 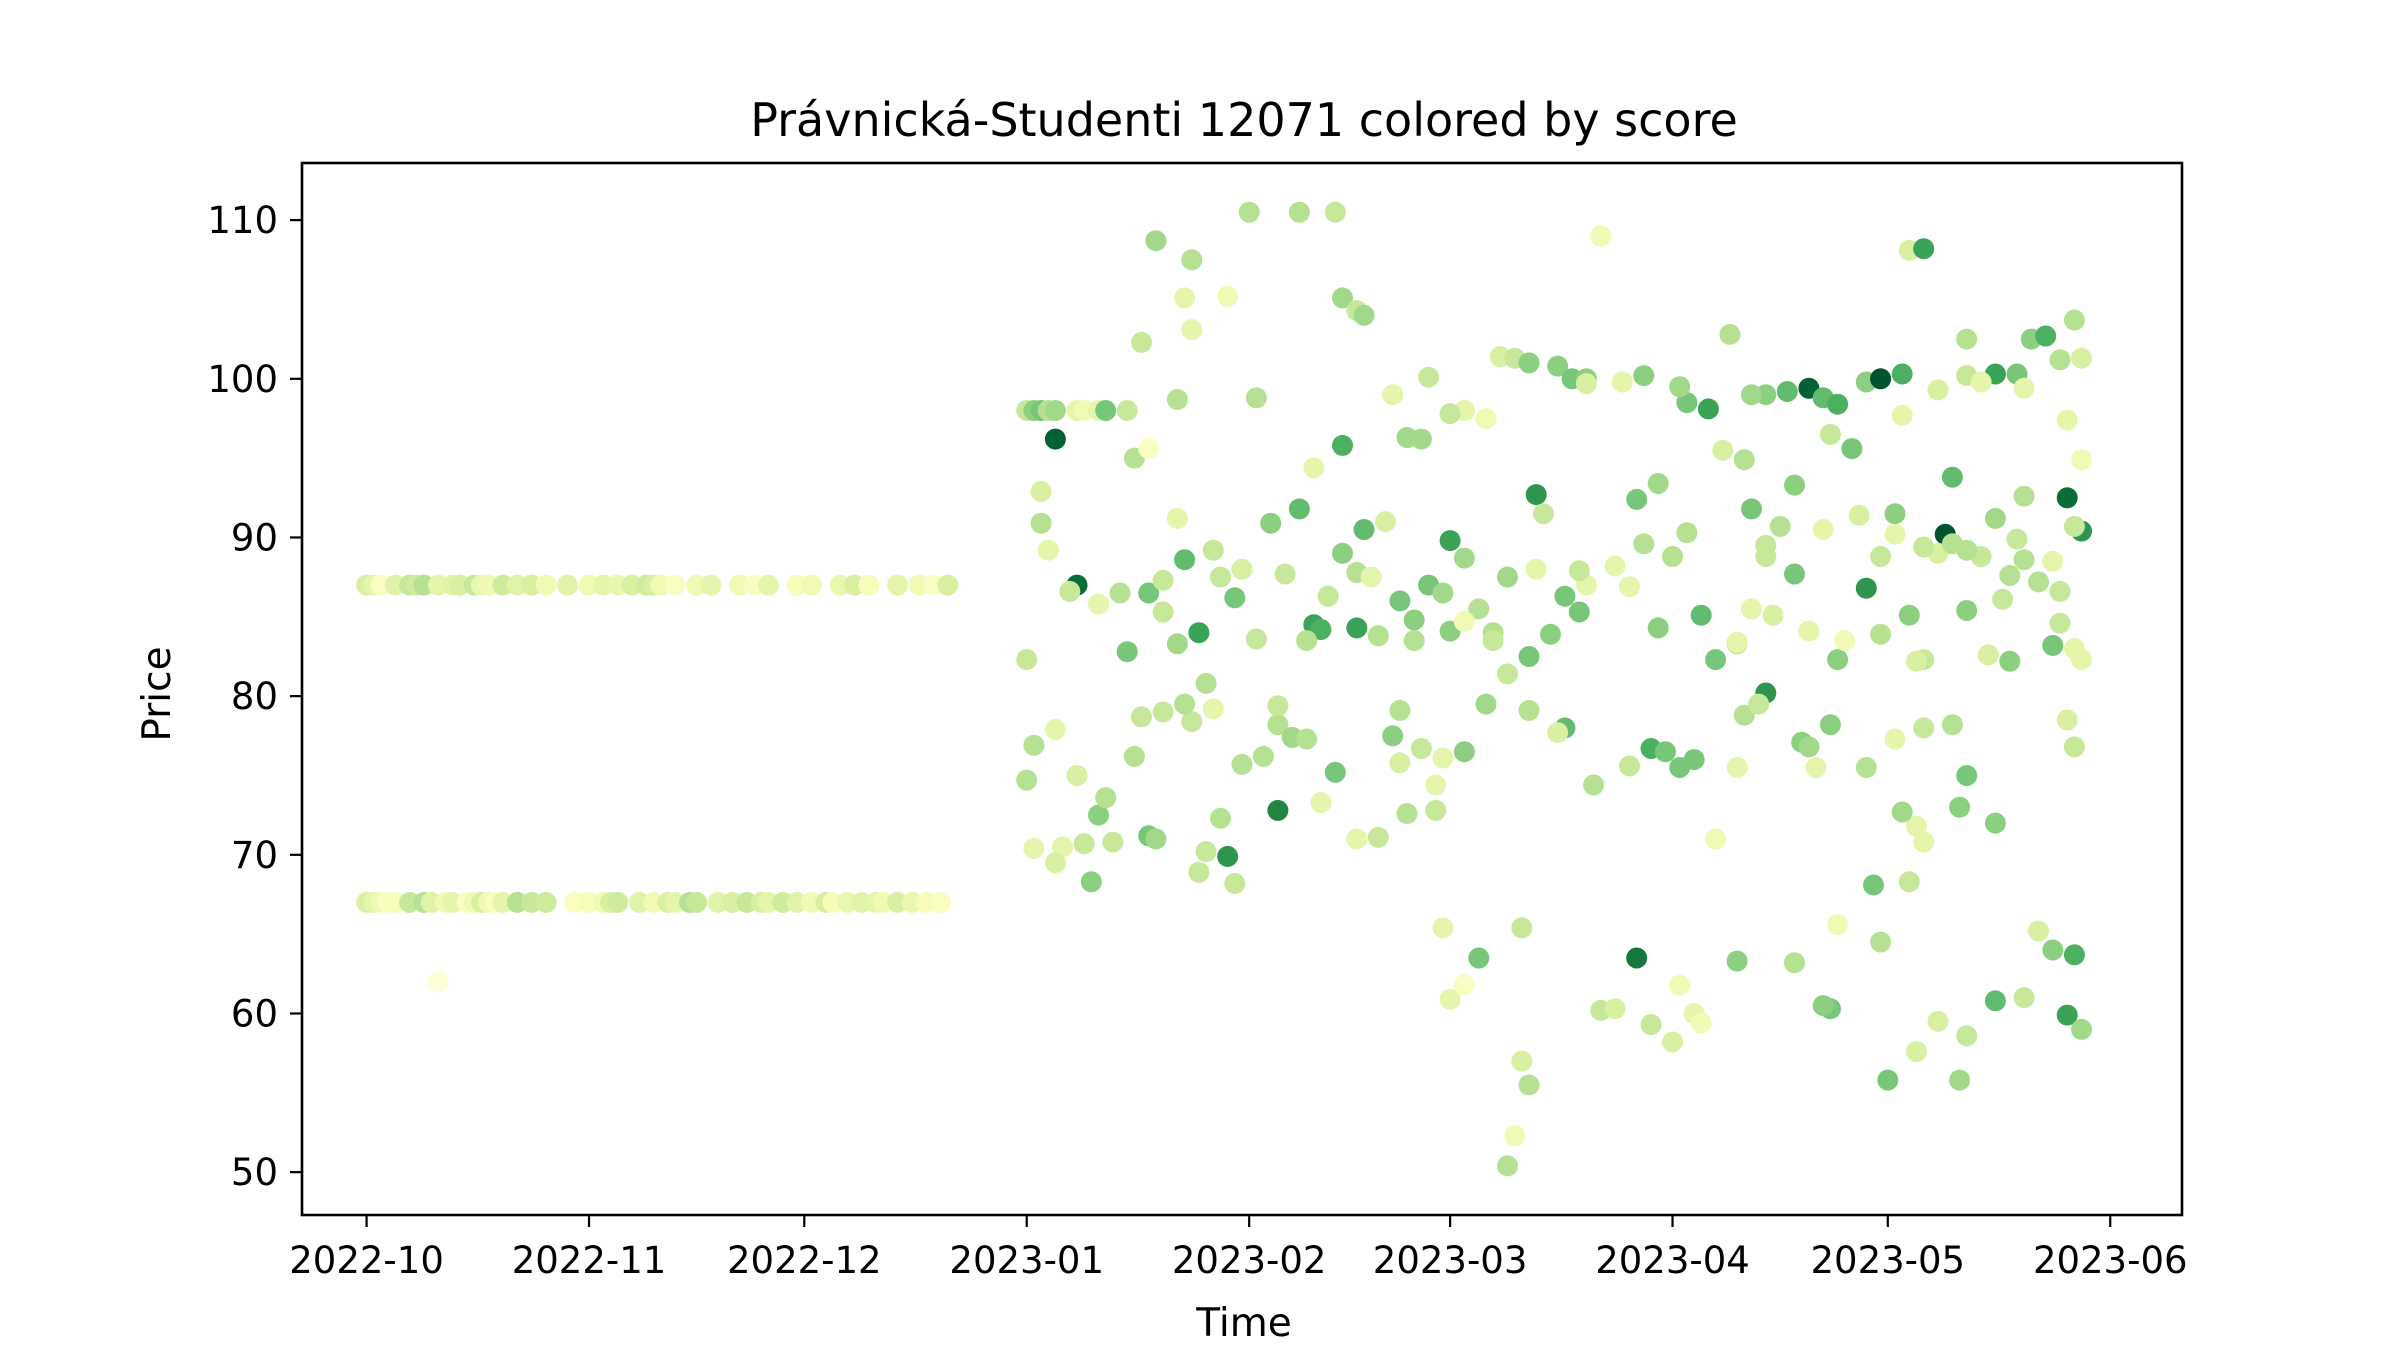 I want to click on y-tick-label: 90, so click(x=254, y=537).